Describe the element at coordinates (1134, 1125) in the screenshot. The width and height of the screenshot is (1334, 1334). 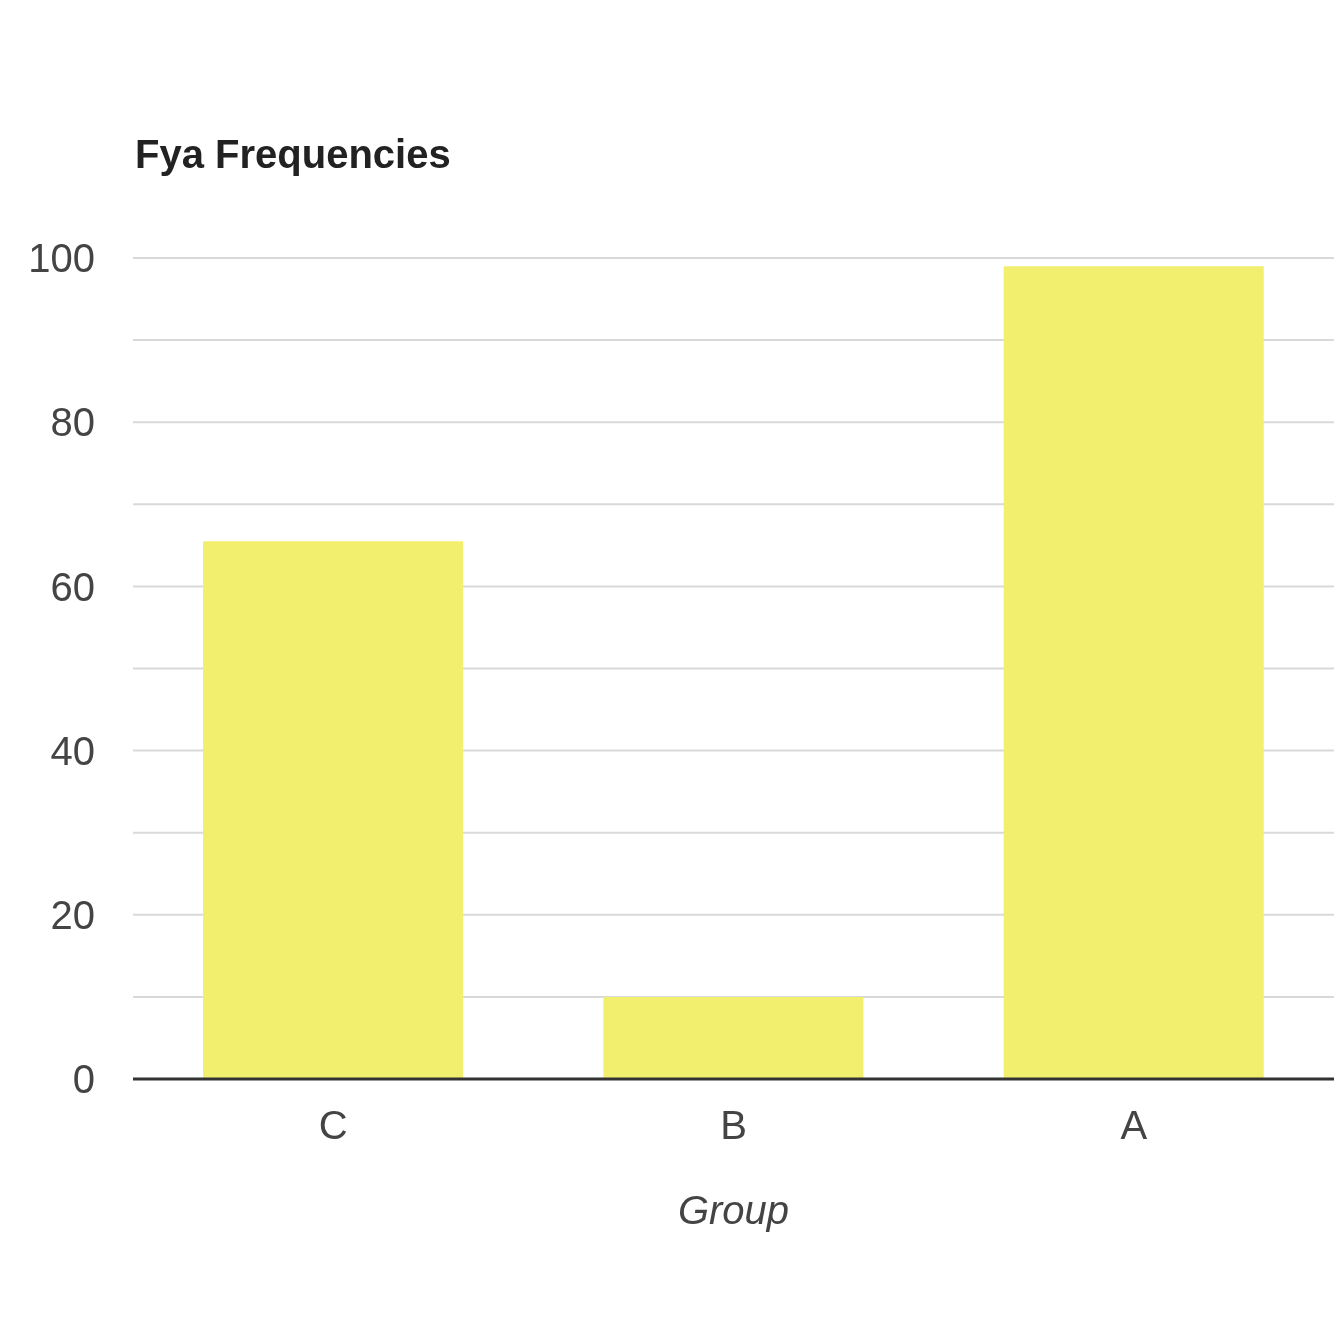
I see `x-tick-label: A` at that location.